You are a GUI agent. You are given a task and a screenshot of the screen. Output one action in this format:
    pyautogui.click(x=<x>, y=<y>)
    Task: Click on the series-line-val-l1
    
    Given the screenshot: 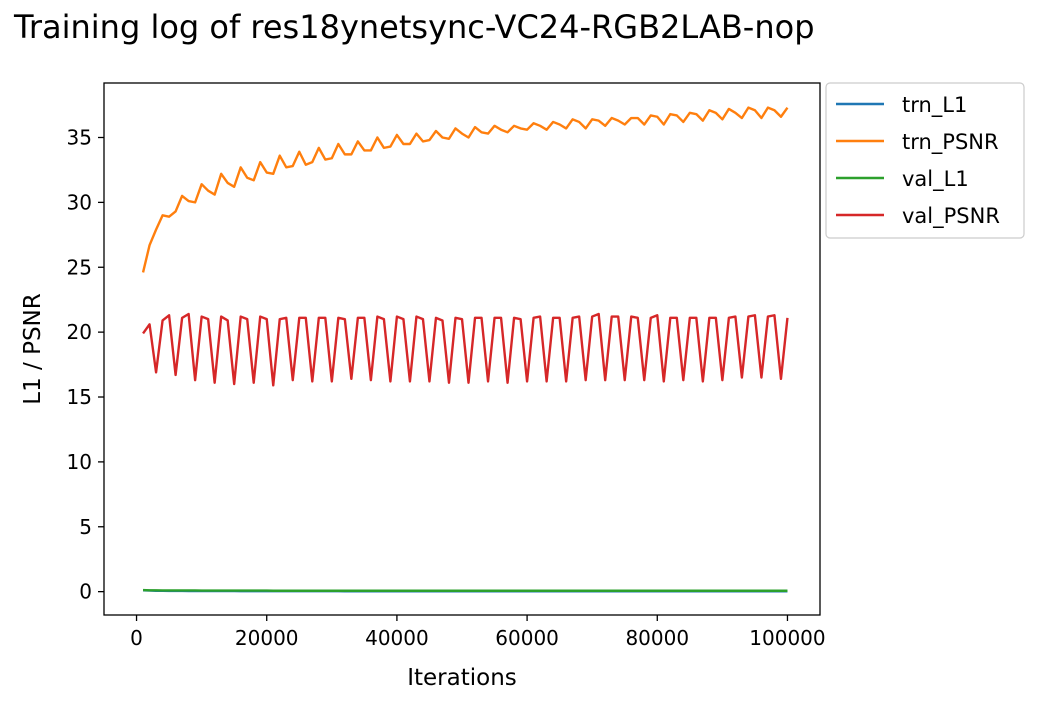 What is the action you would take?
    pyautogui.click(x=465, y=590)
    